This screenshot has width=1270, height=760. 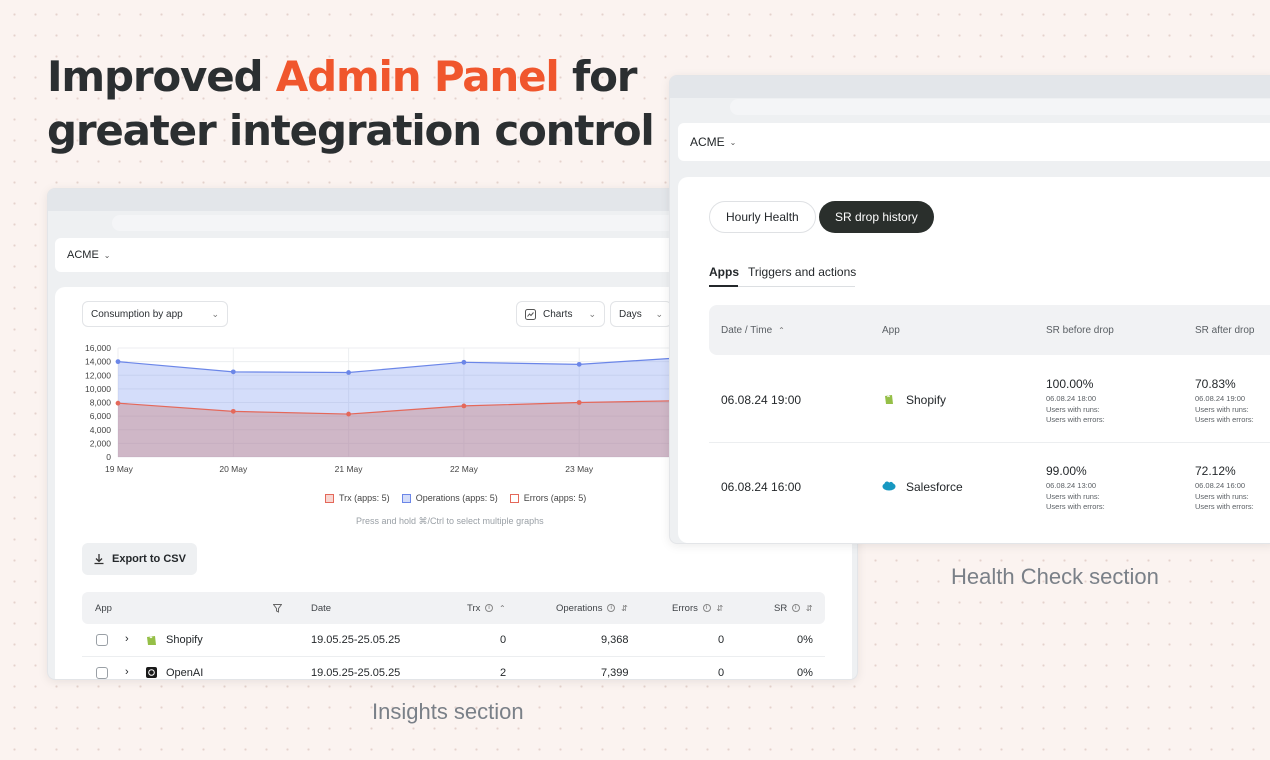 I want to click on legend-swatch-operations, so click(x=406, y=498).